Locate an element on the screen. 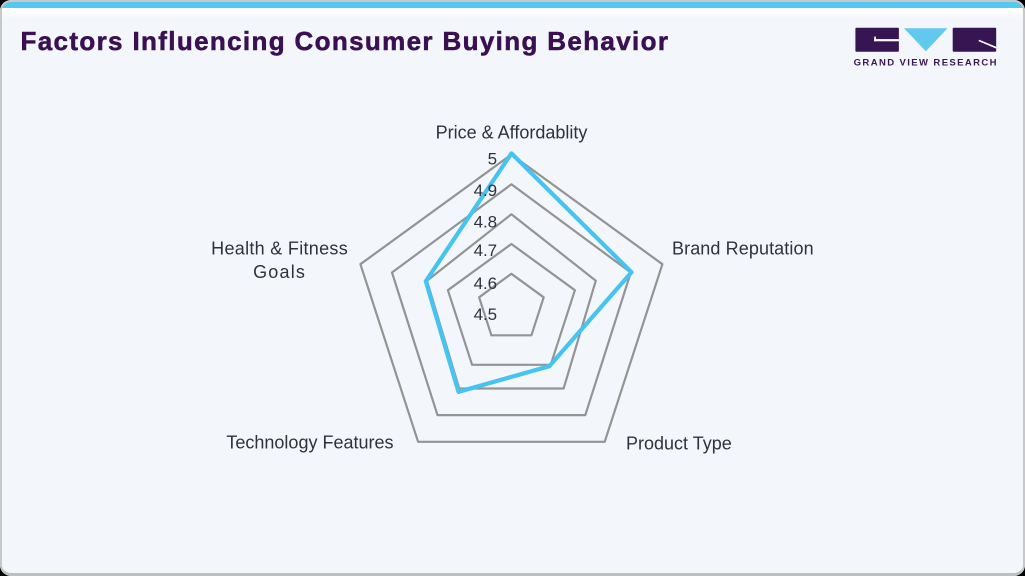 The height and width of the screenshot is (576, 1025). svg-text: 4.5 is located at coordinates (485, 314).